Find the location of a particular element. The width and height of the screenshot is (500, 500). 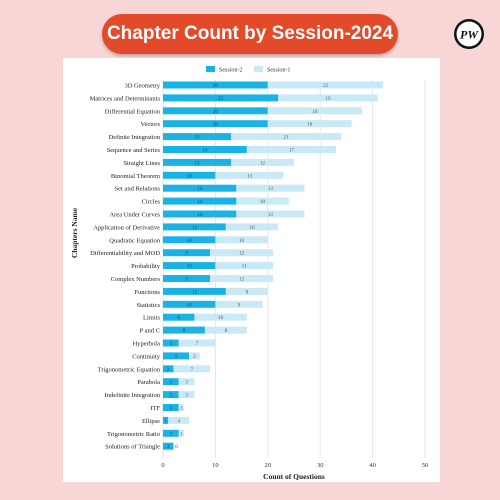

category-label: Area Under Curves is located at coordinates (134, 215).